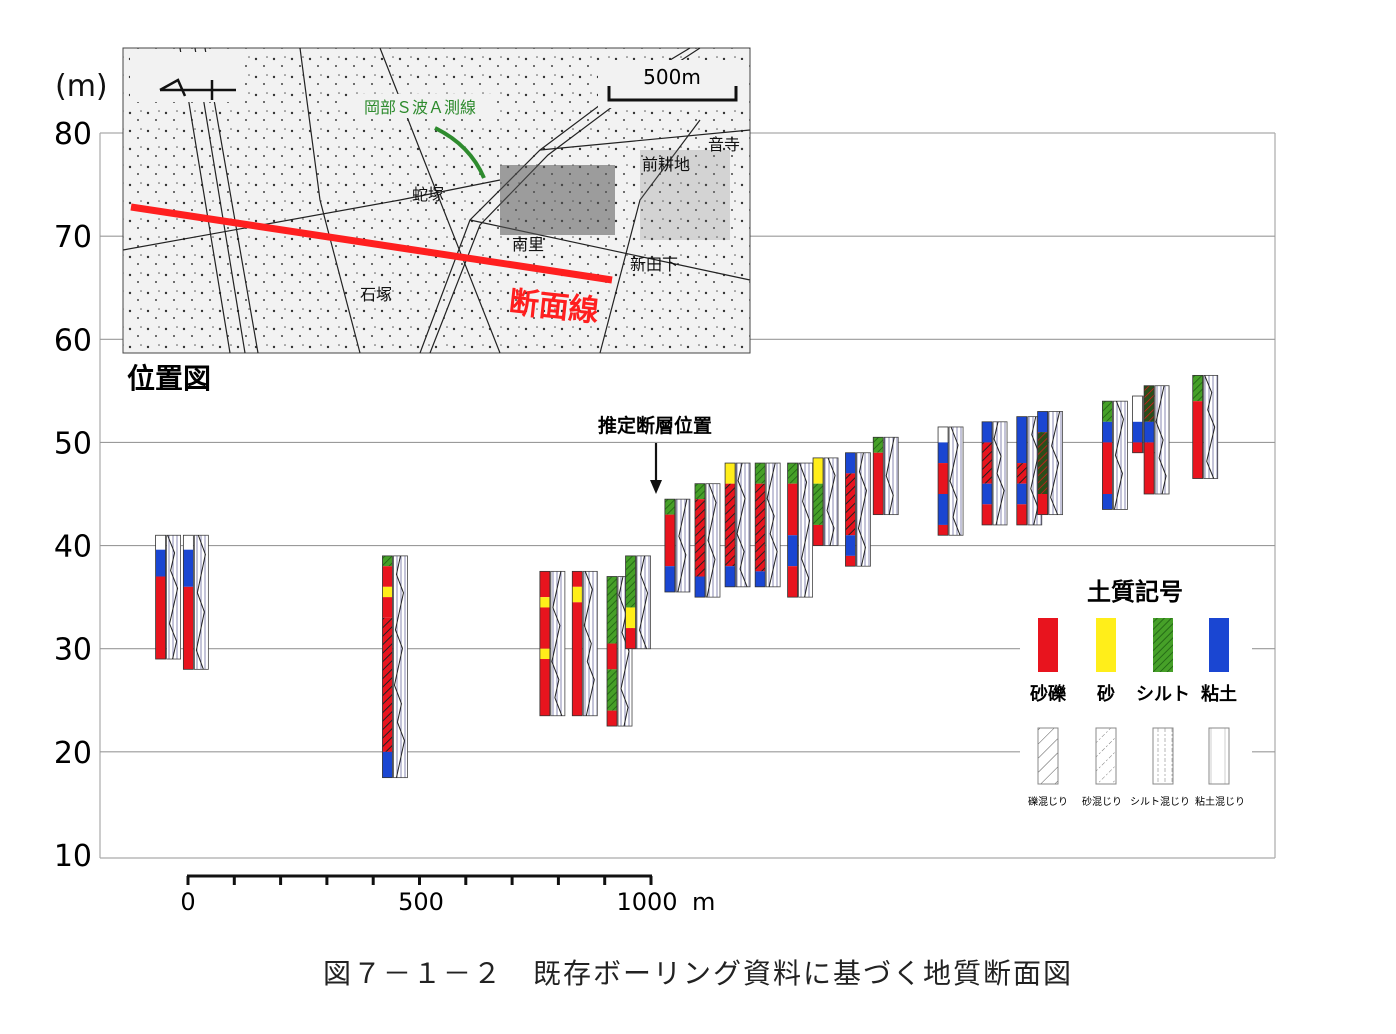  I want to click on map-scale-label: 500m, so click(672, 77).